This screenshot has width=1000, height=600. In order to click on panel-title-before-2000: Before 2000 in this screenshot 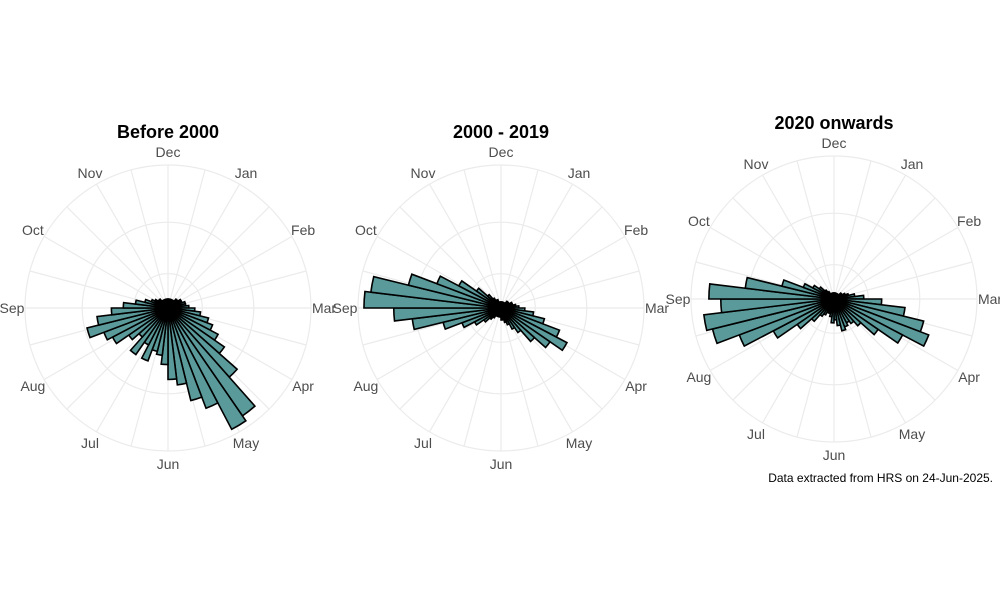, I will do `click(168, 132)`.